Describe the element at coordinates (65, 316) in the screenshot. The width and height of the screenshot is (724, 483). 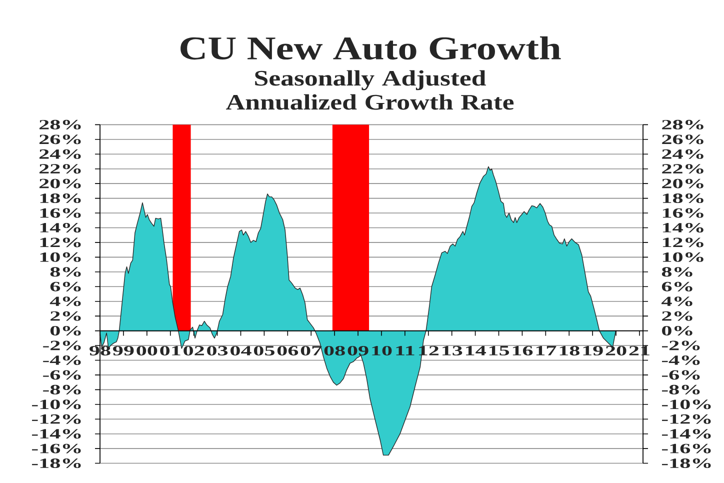
I see `y-tick-label: 2%` at that location.